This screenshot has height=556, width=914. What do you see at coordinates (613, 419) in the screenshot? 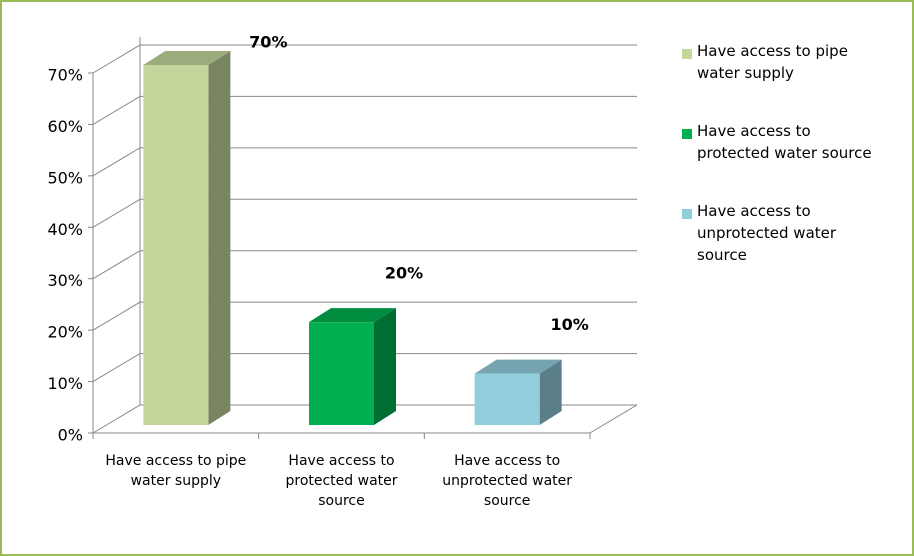
I see `floor-edge` at bounding box center [613, 419].